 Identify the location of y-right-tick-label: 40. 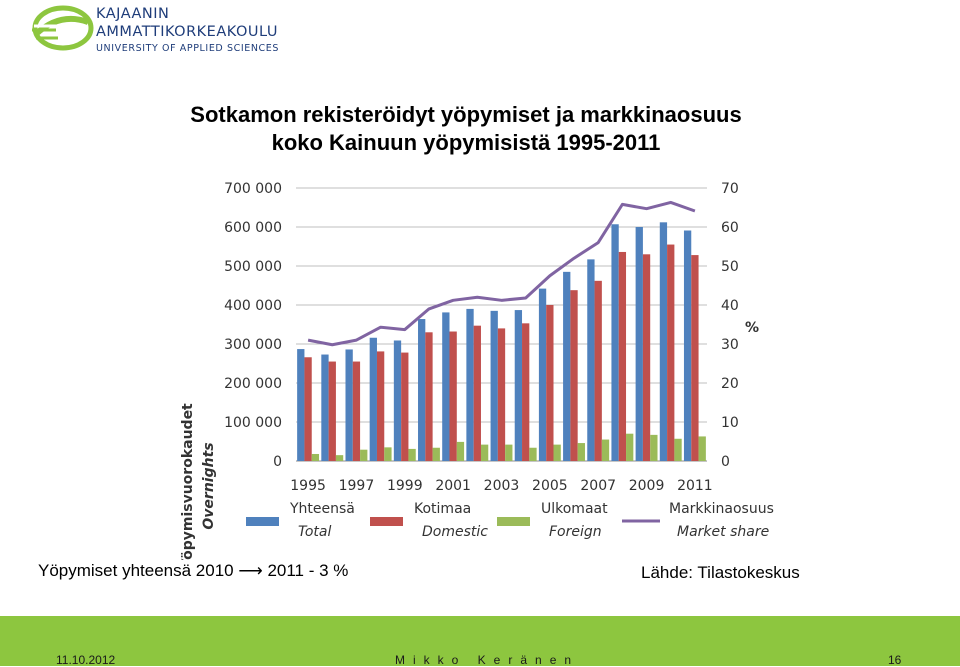
(730, 306).